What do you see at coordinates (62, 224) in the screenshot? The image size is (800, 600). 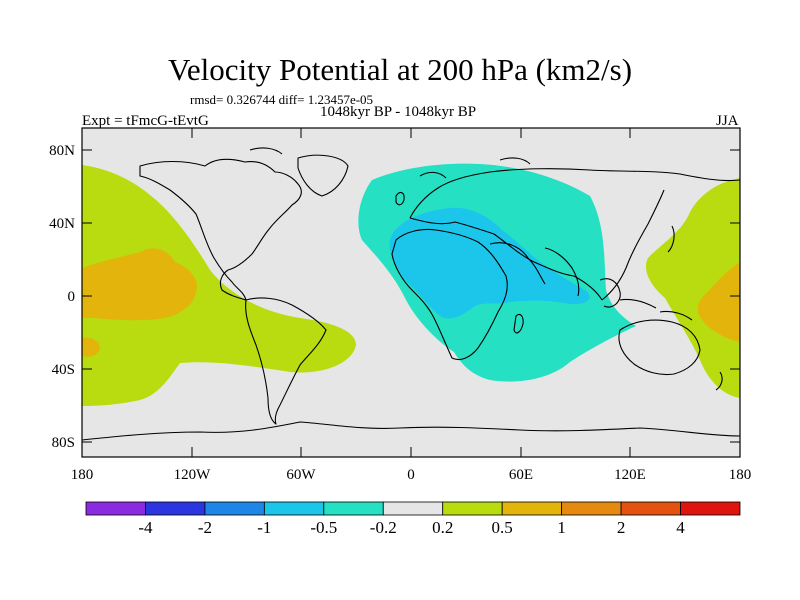 I see `lat-label: 40N` at bounding box center [62, 224].